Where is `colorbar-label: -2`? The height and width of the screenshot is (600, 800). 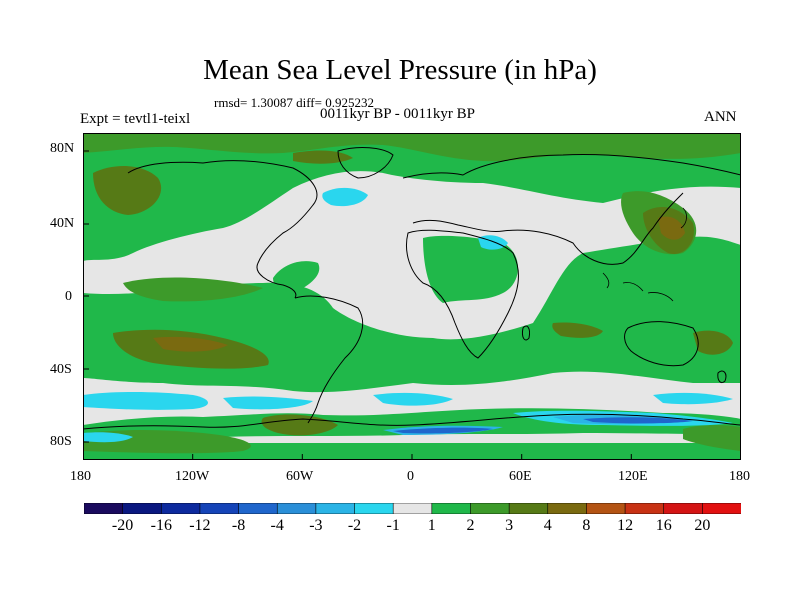 colorbar-label: -2 is located at coordinates (354, 525).